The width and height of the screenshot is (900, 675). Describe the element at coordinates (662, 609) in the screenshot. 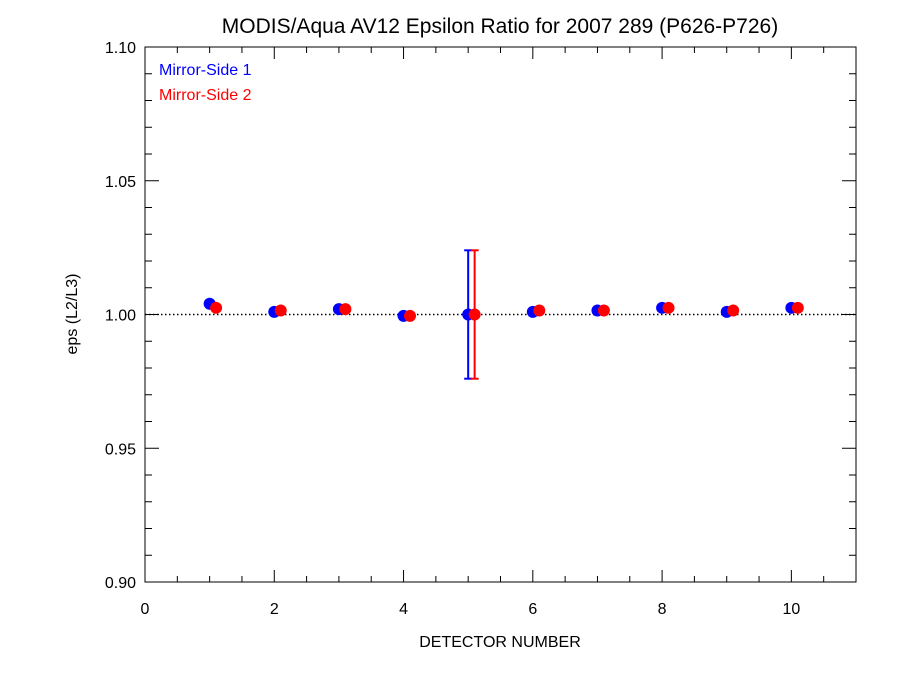

I see `x-tick-label: 8` at that location.